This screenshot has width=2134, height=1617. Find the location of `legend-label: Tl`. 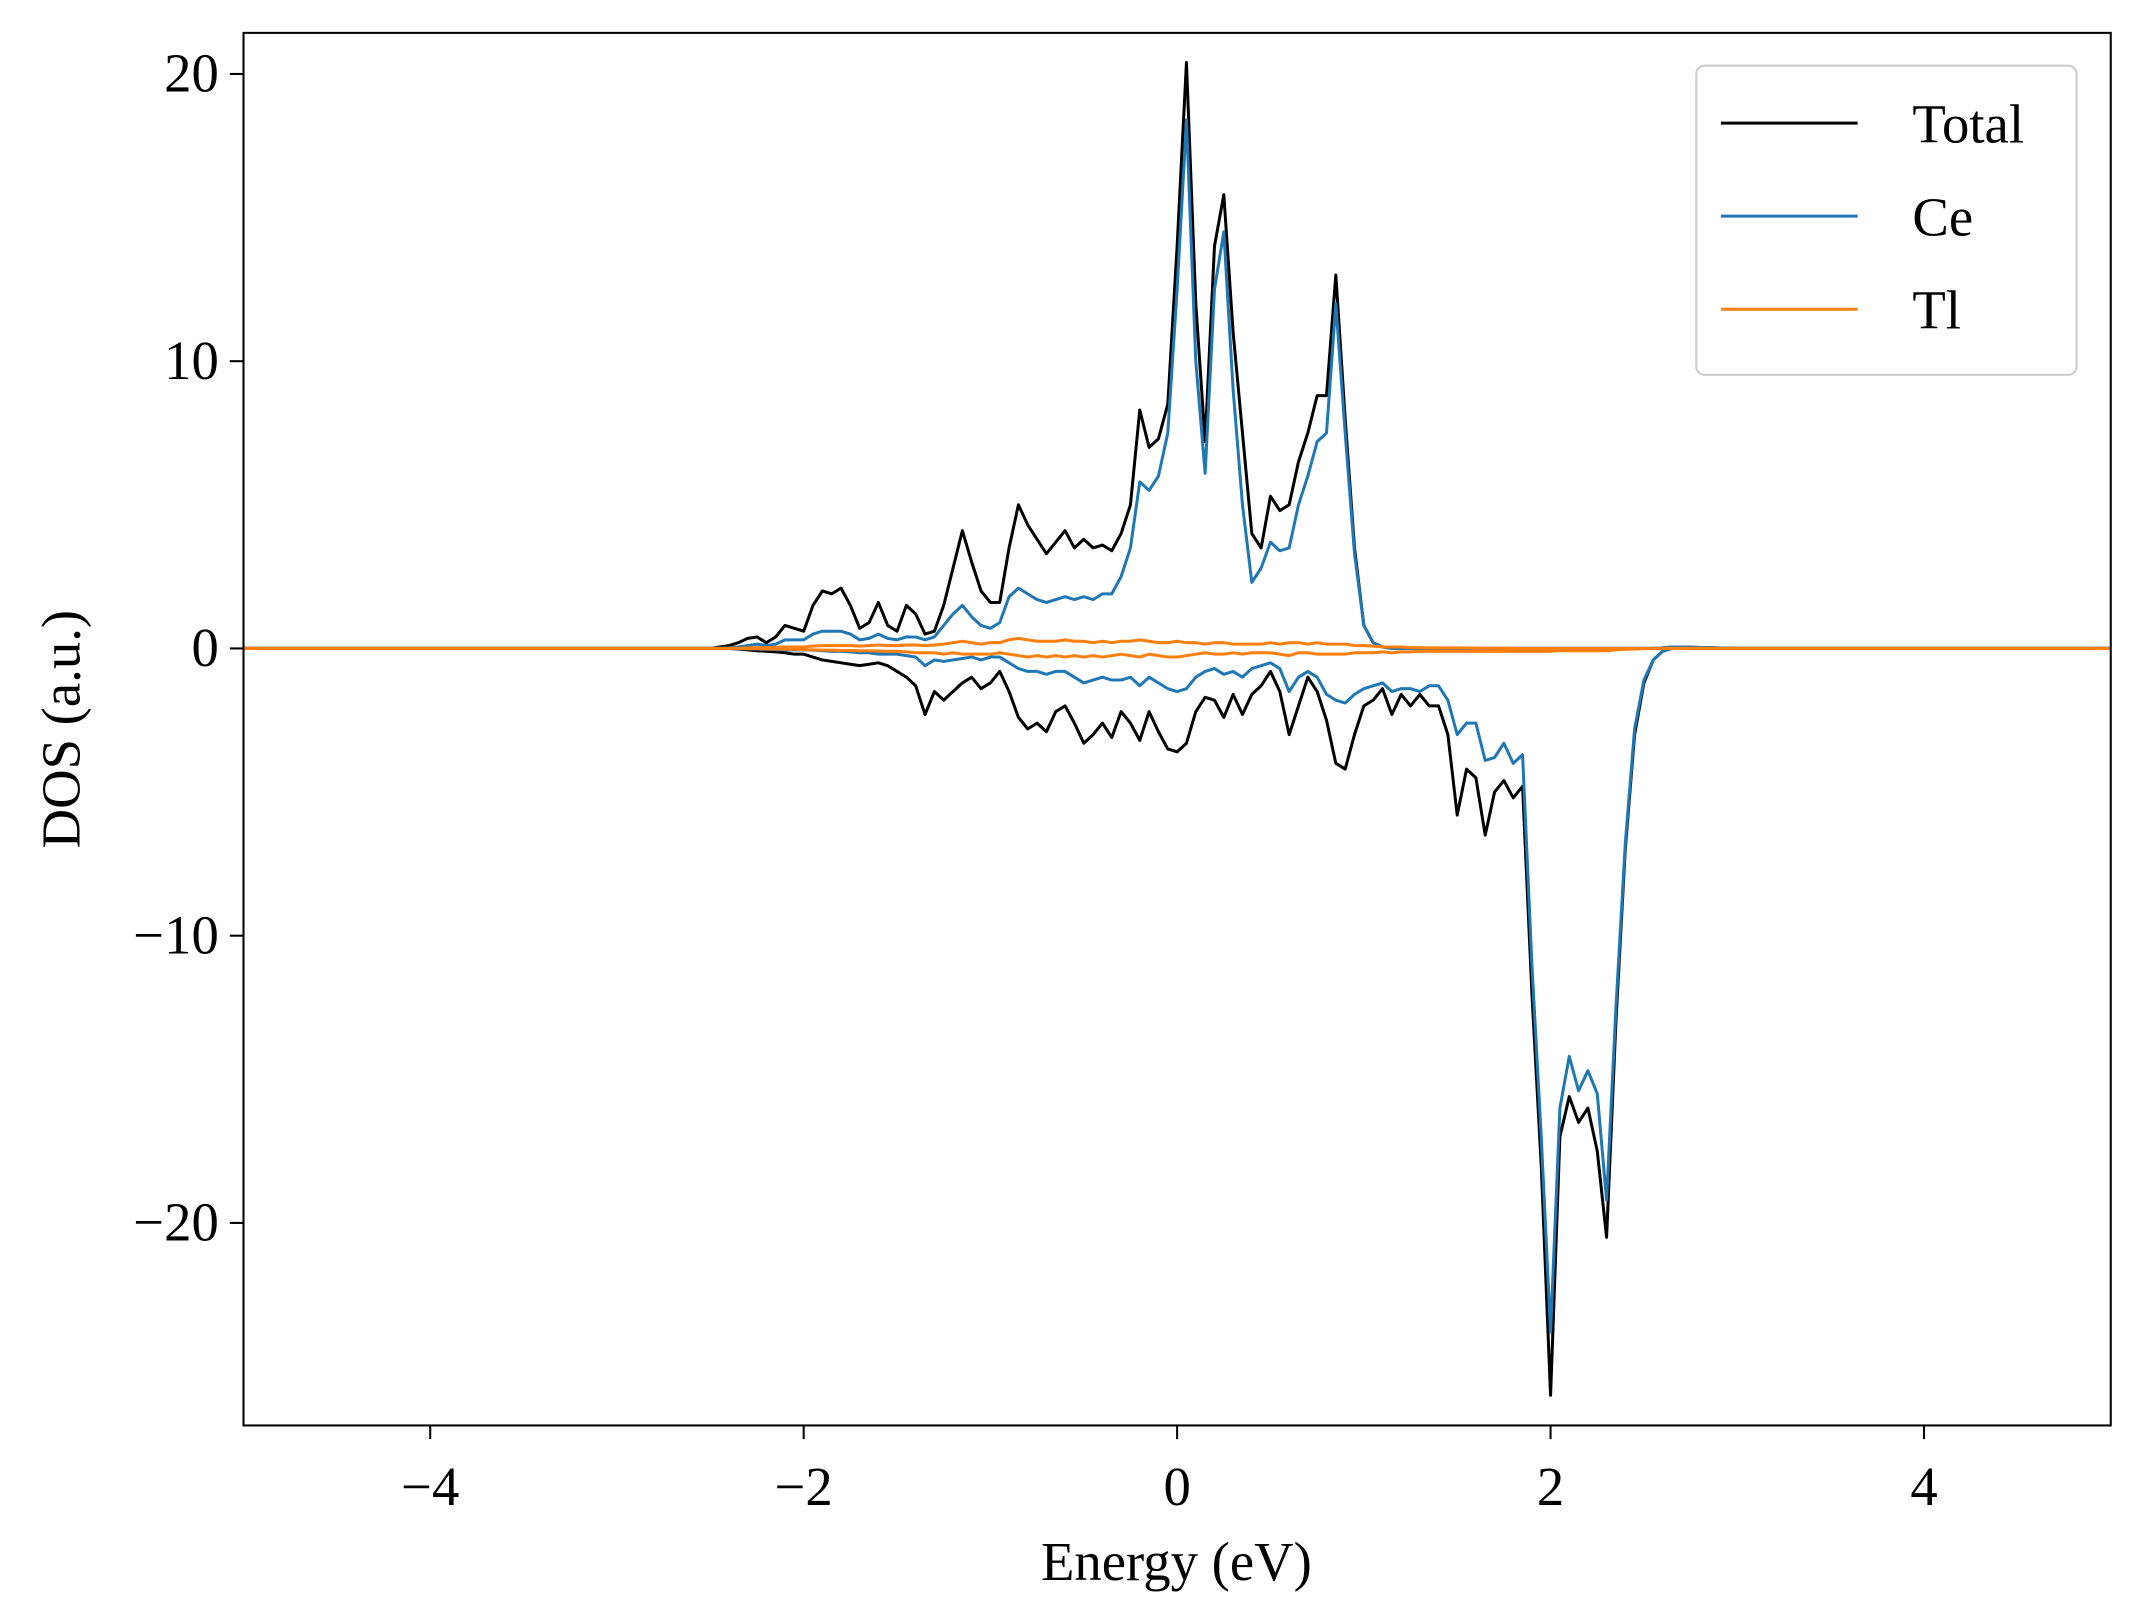

legend-label: Tl is located at coordinates (1936, 309).